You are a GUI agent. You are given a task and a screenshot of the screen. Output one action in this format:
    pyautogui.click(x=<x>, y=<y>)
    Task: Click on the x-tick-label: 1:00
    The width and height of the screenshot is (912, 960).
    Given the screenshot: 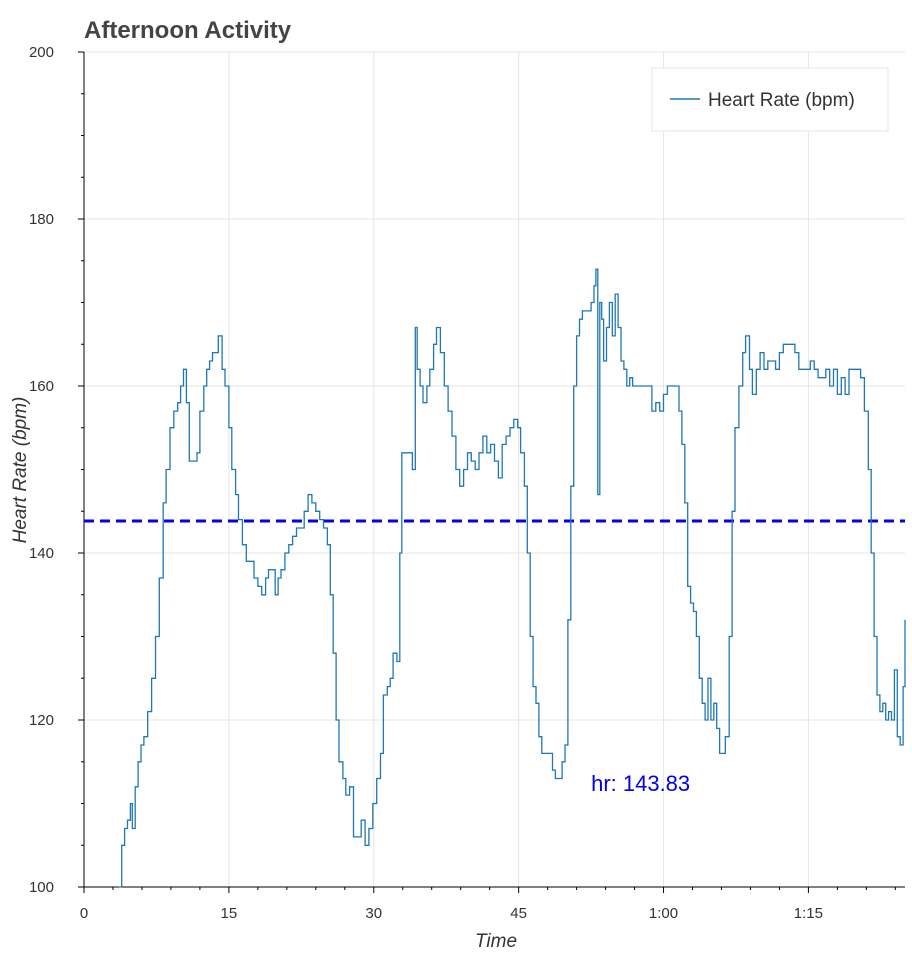 What is the action you would take?
    pyautogui.click(x=663, y=913)
    